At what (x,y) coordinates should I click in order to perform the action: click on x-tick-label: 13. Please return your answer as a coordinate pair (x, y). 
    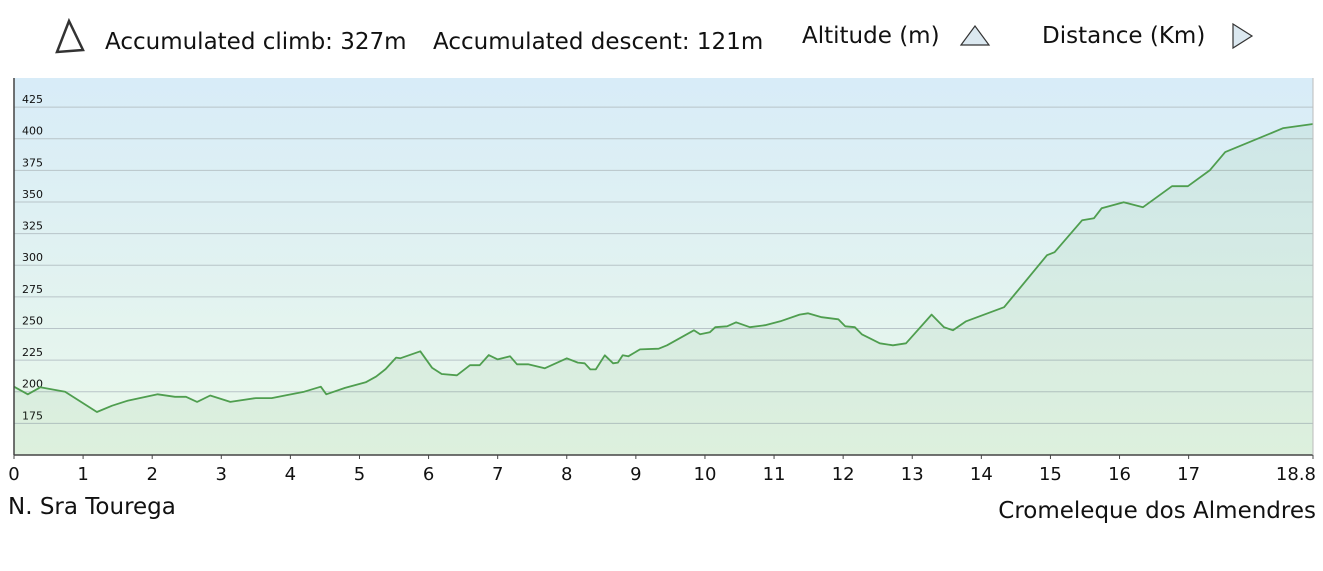
    Looking at the image, I should click on (912, 474).